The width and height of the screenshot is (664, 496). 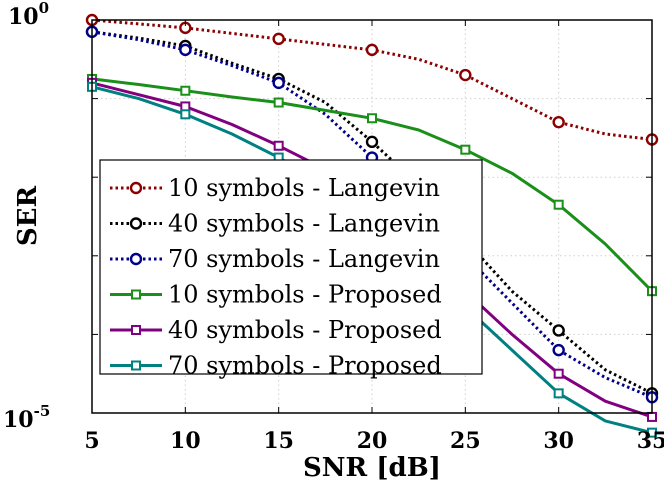 I want to click on legend-entry: 10 symbols - Proposed, so click(x=276, y=295).